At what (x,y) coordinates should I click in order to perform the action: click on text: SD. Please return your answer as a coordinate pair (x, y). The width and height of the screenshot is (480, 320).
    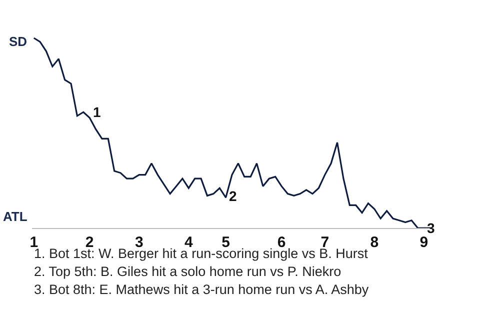
    Looking at the image, I should click on (18, 41).